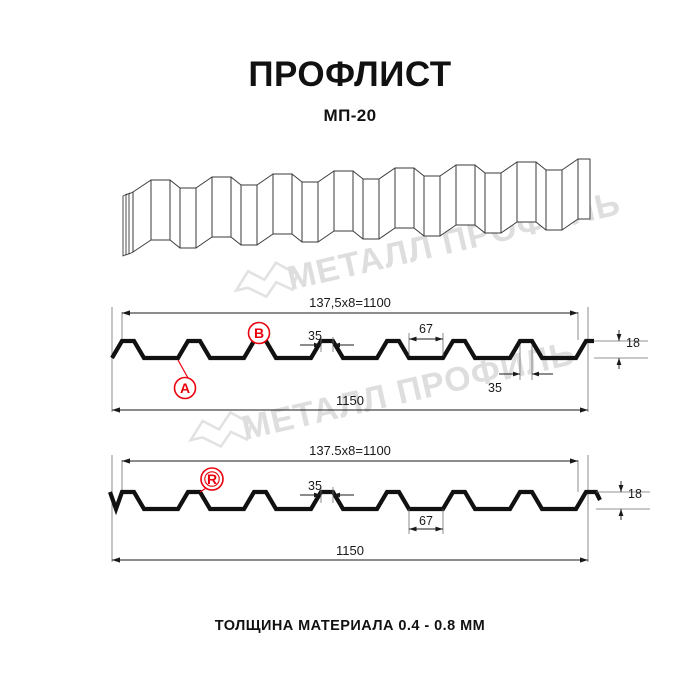  I want to click on dimension-overall-b: 1150, so click(350, 553).